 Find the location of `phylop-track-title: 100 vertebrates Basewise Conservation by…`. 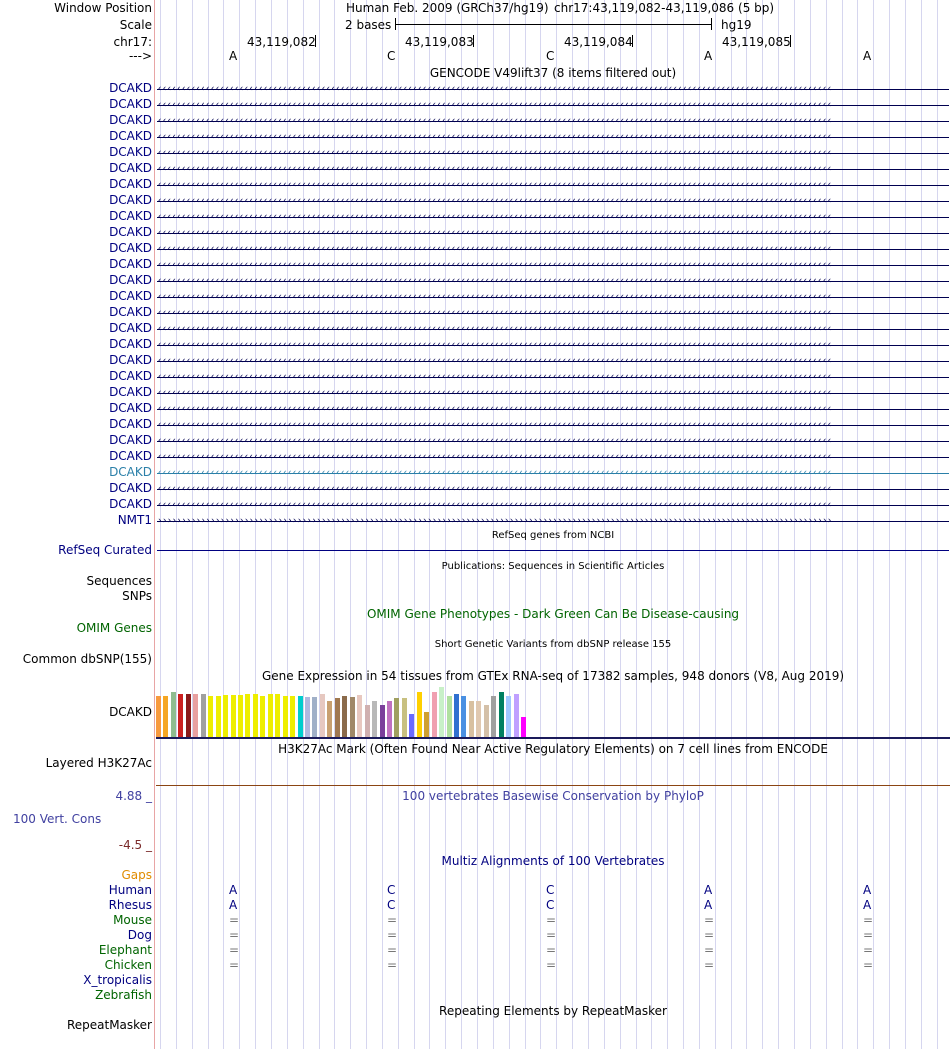

phylop-track-title: 100 vertebrates Basewise Conservation by… is located at coordinates (553, 796).